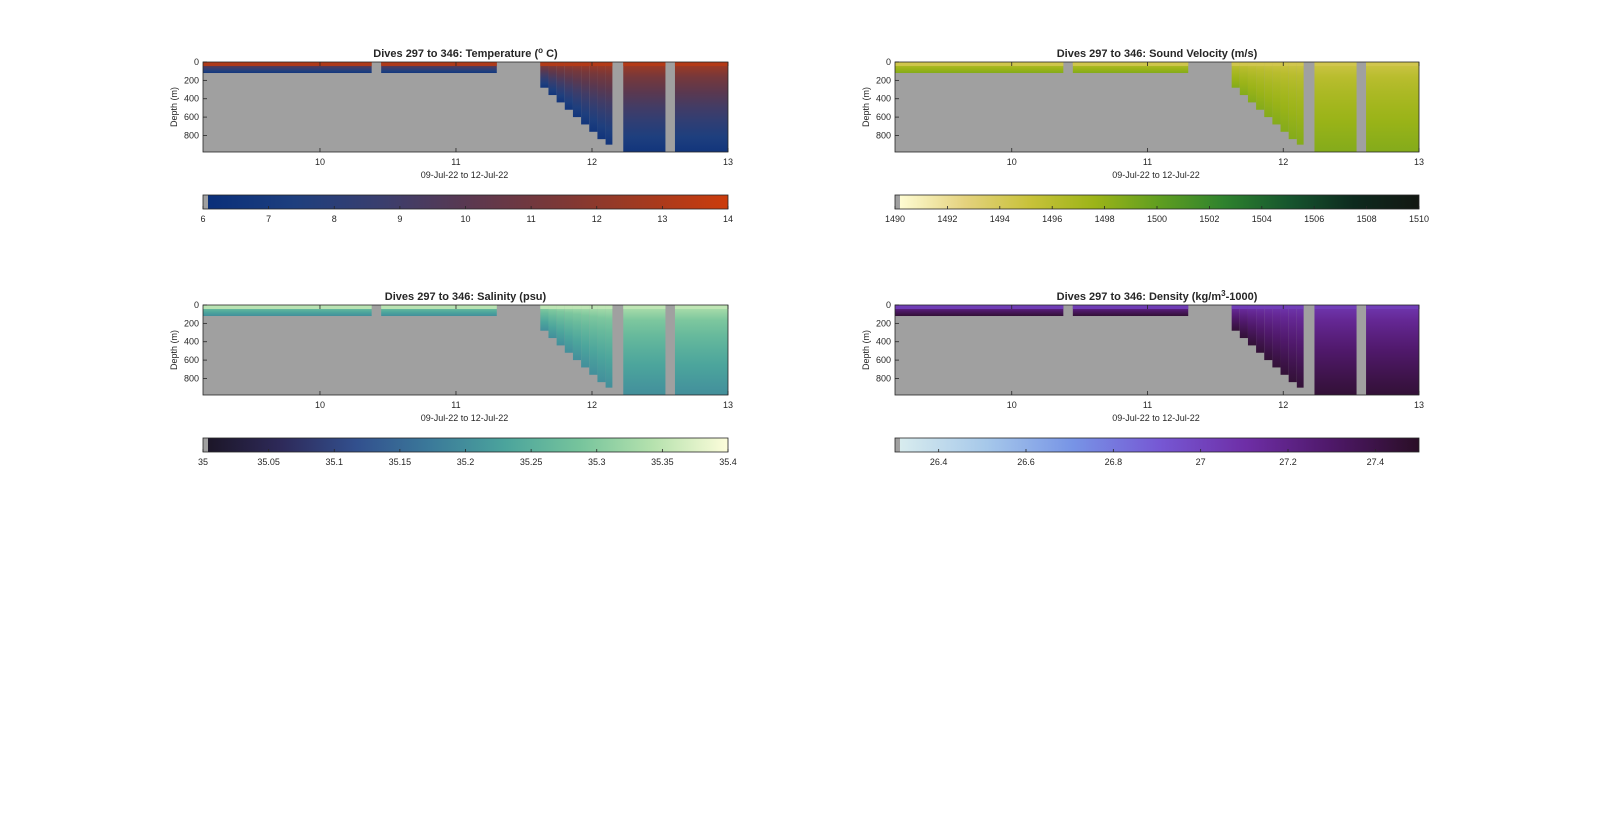  I want to click on colorbar-tick-label: 26.8, so click(1114, 462).